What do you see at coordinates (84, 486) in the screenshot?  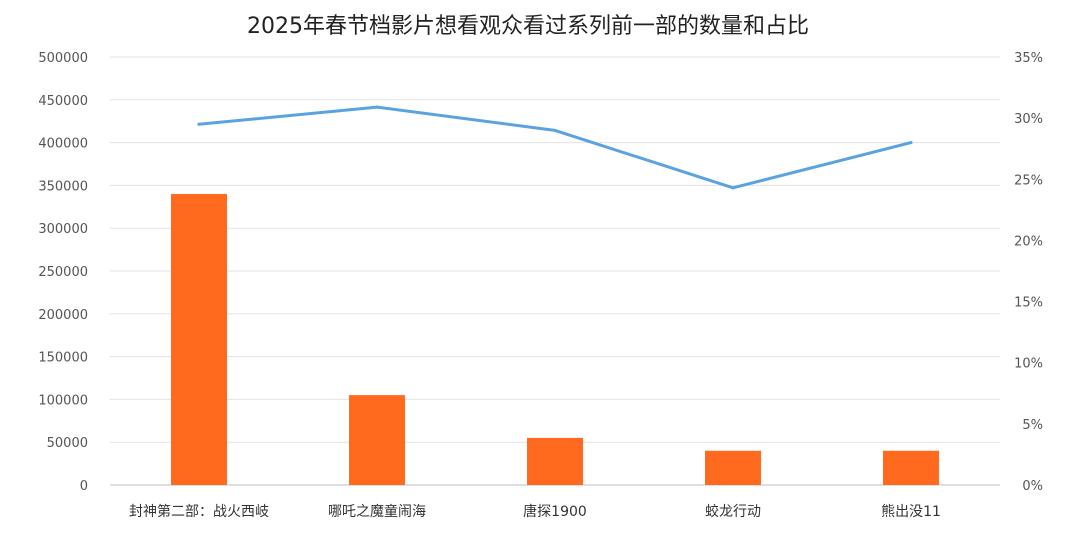 I see `left-tick-label: 0` at bounding box center [84, 486].